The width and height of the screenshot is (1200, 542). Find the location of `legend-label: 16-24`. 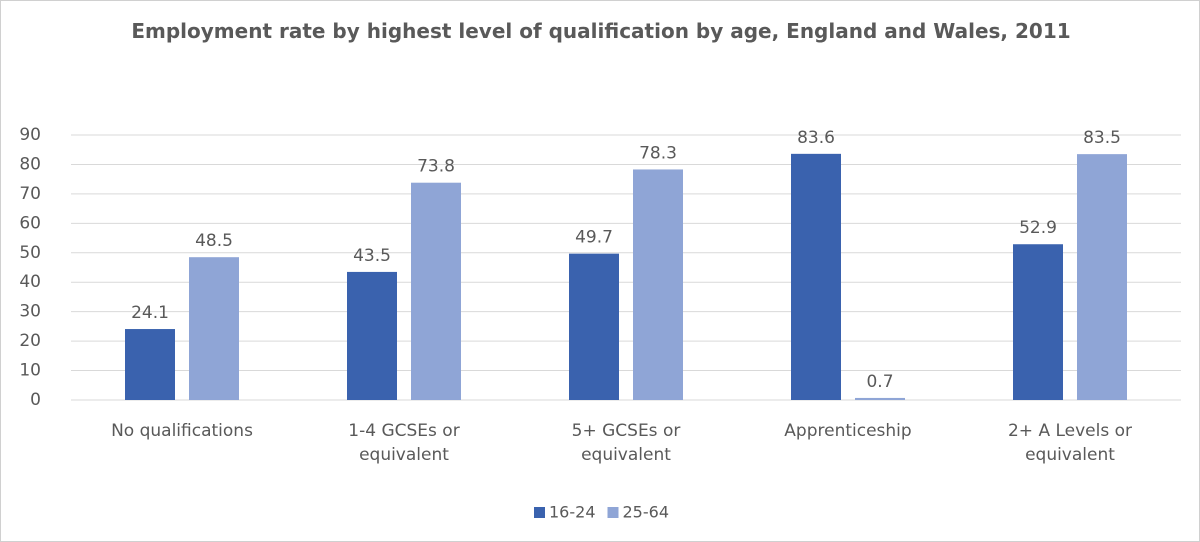

legend-label: 16-24 is located at coordinates (572, 512).